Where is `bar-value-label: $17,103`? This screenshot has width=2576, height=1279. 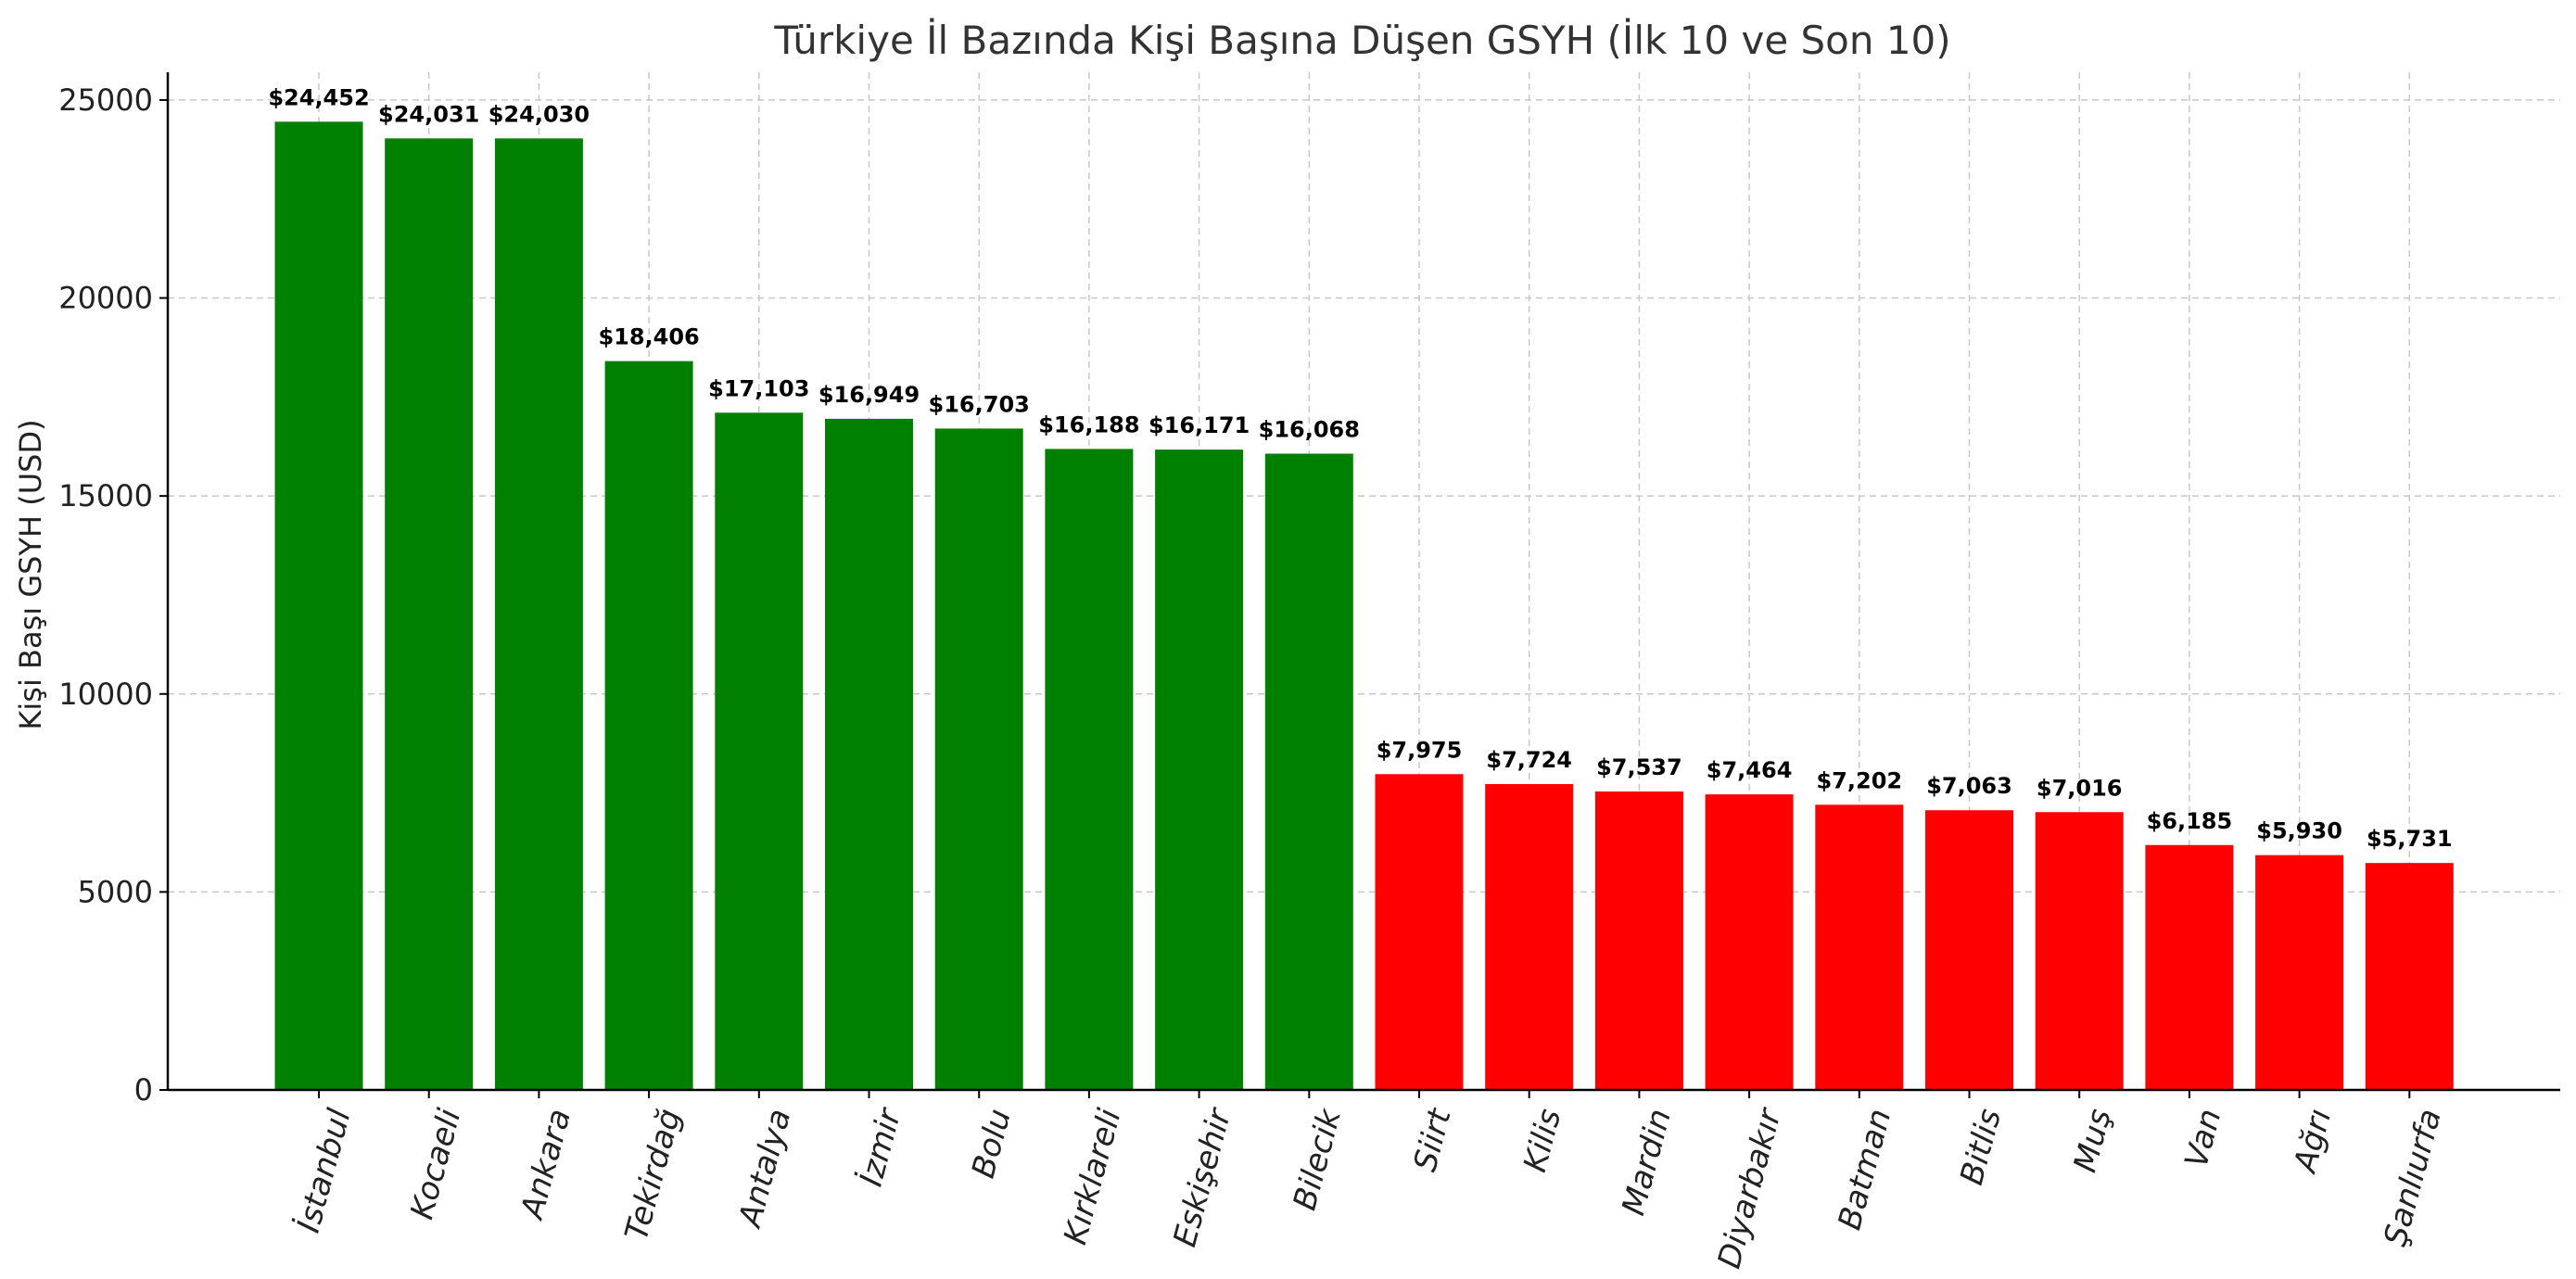 bar-value-label: $17,103 is located at coordinates (758, 388).